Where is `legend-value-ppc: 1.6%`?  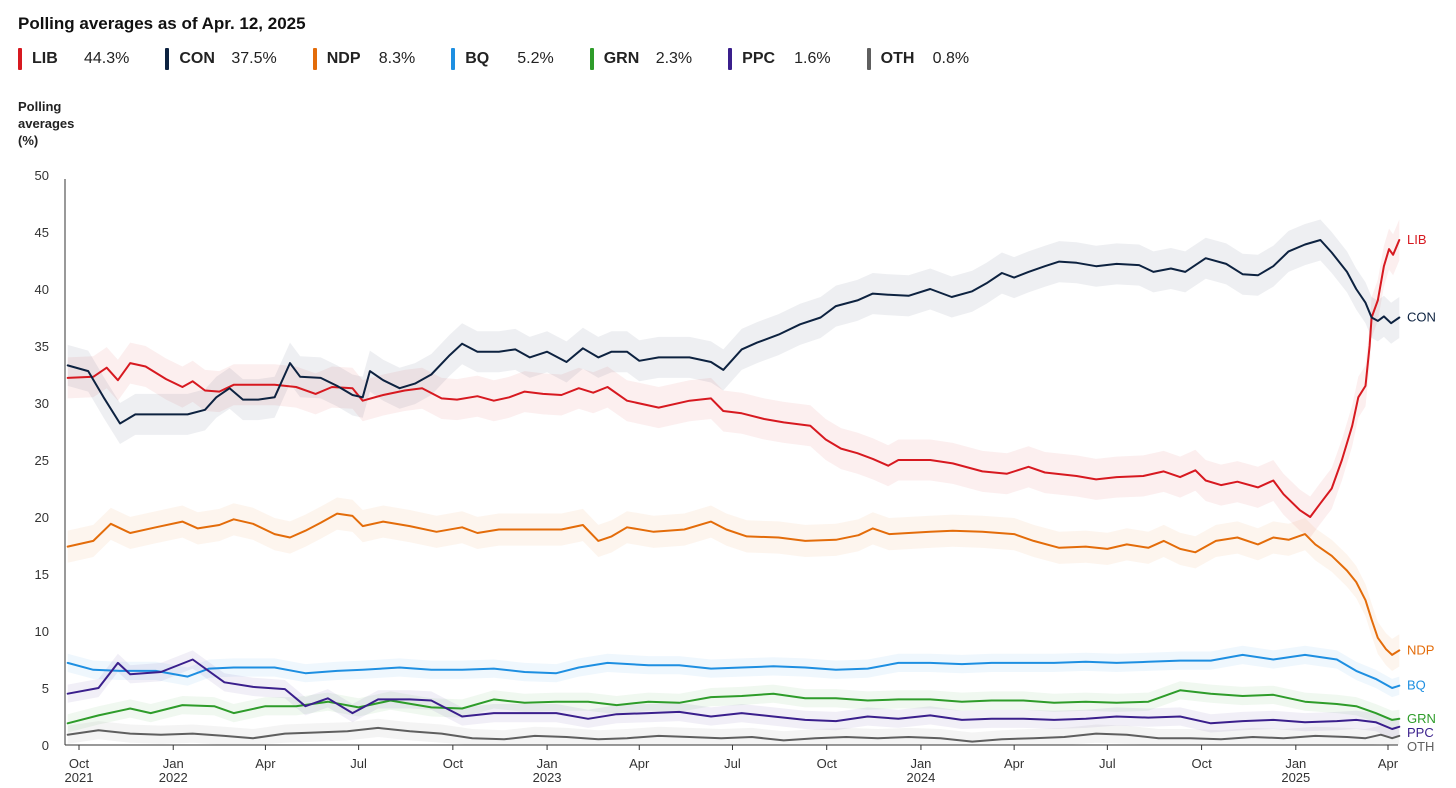 legend-value-ppc: 1.6% is located at coordinates (812, 58).